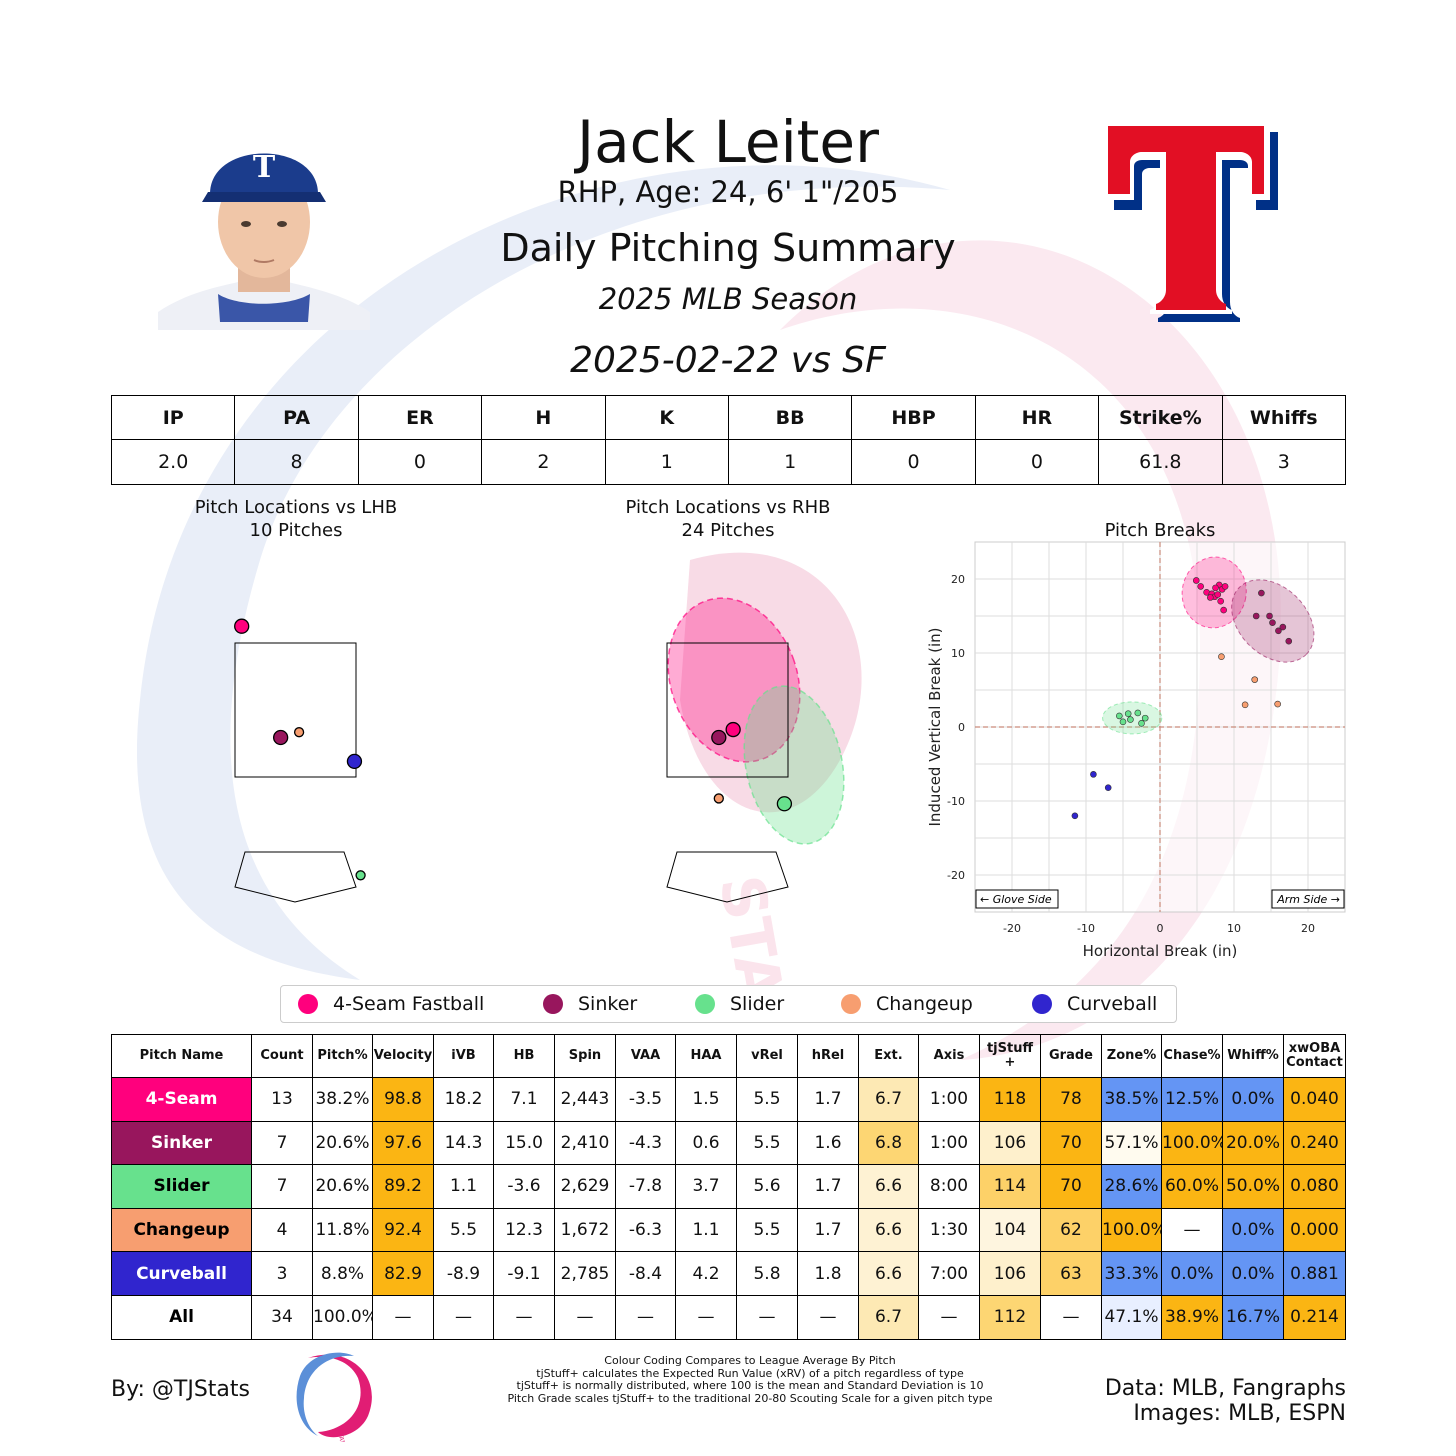 The height and width of the screenshot is (1456, 1456). Describe the element at coordinates (1192, 1056) in the screenshot. I see `pitch-table-header-chase-: Chase%` at that location.